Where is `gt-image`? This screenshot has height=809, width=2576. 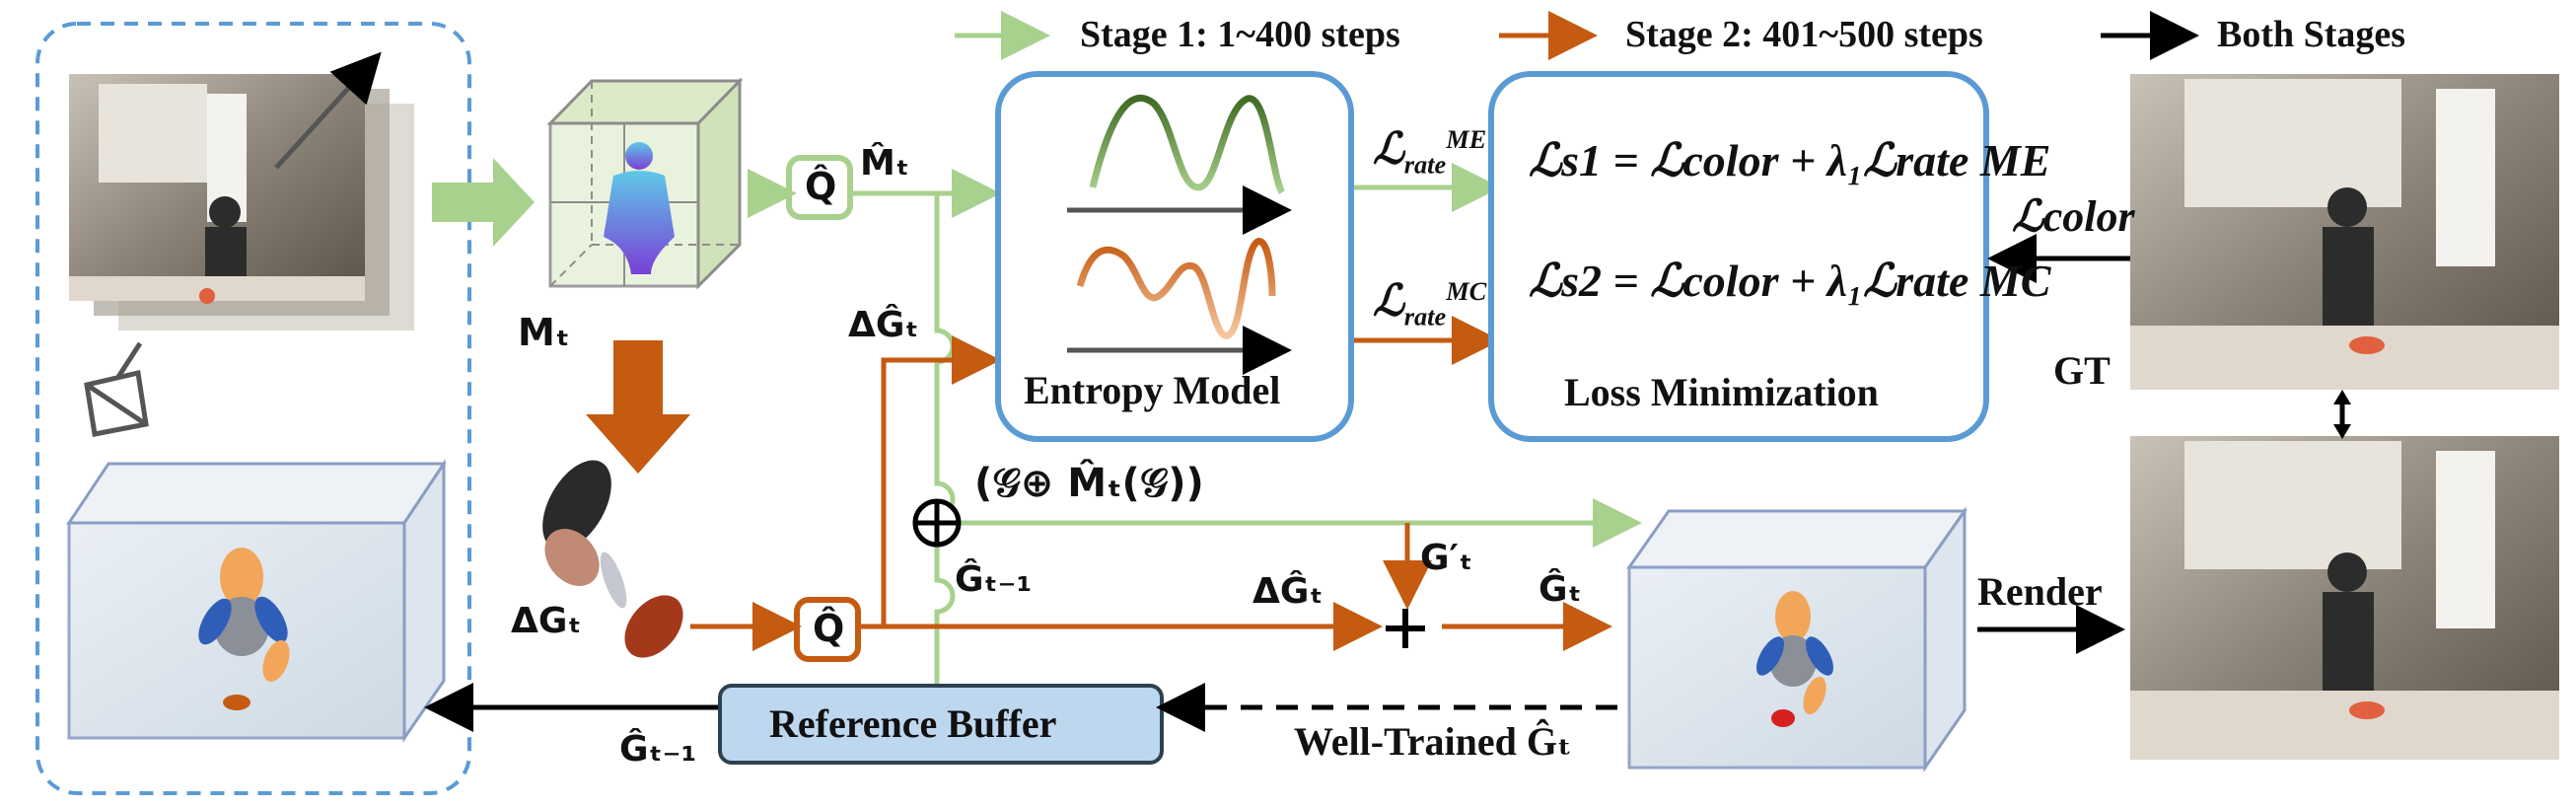 gt-image is located at coordinates (2344, 232).